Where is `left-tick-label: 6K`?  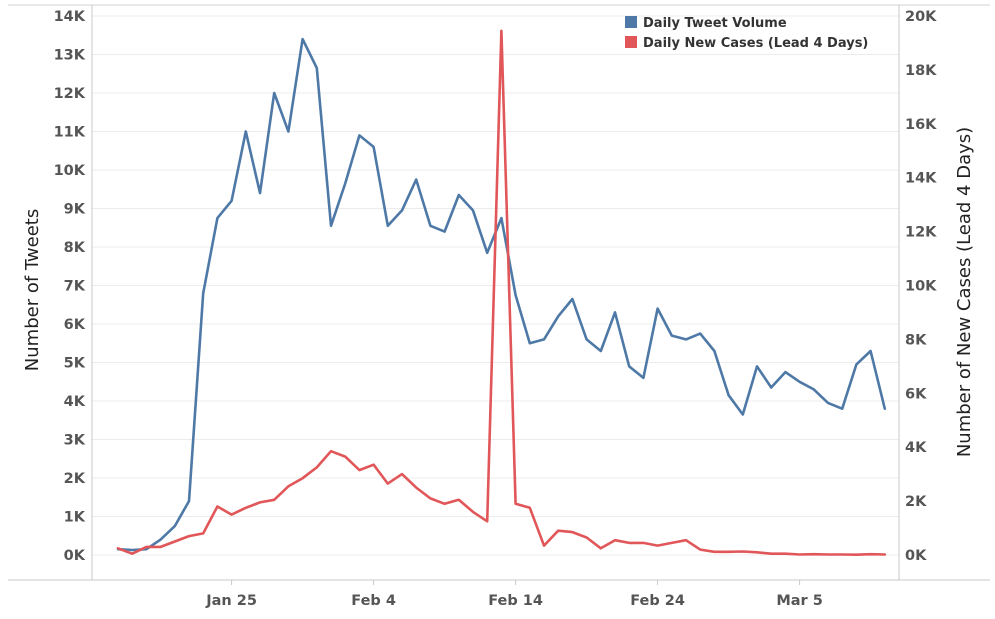
left-tick-label: 6K is located at coordinates (75, 325).